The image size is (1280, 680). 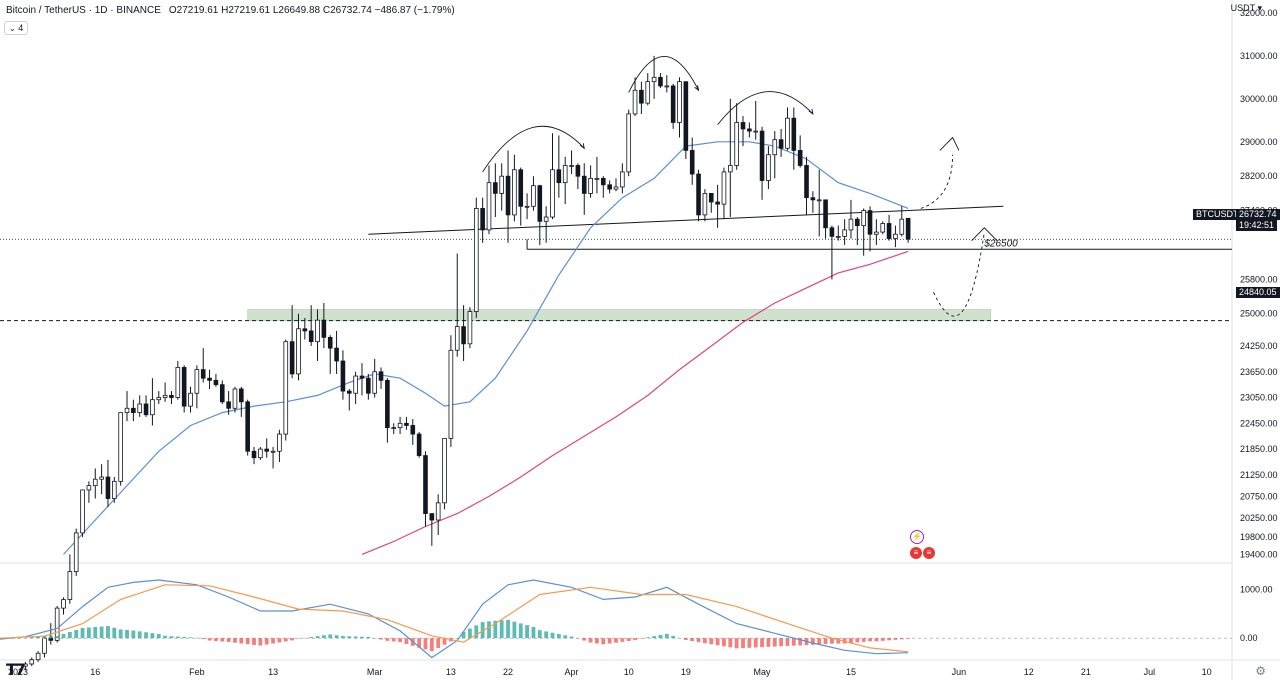 What do you see at coordinates (1246, 8) in the screenshot?
I see `currency-selector: USDT ▾` at bounding box center [1246, 8].